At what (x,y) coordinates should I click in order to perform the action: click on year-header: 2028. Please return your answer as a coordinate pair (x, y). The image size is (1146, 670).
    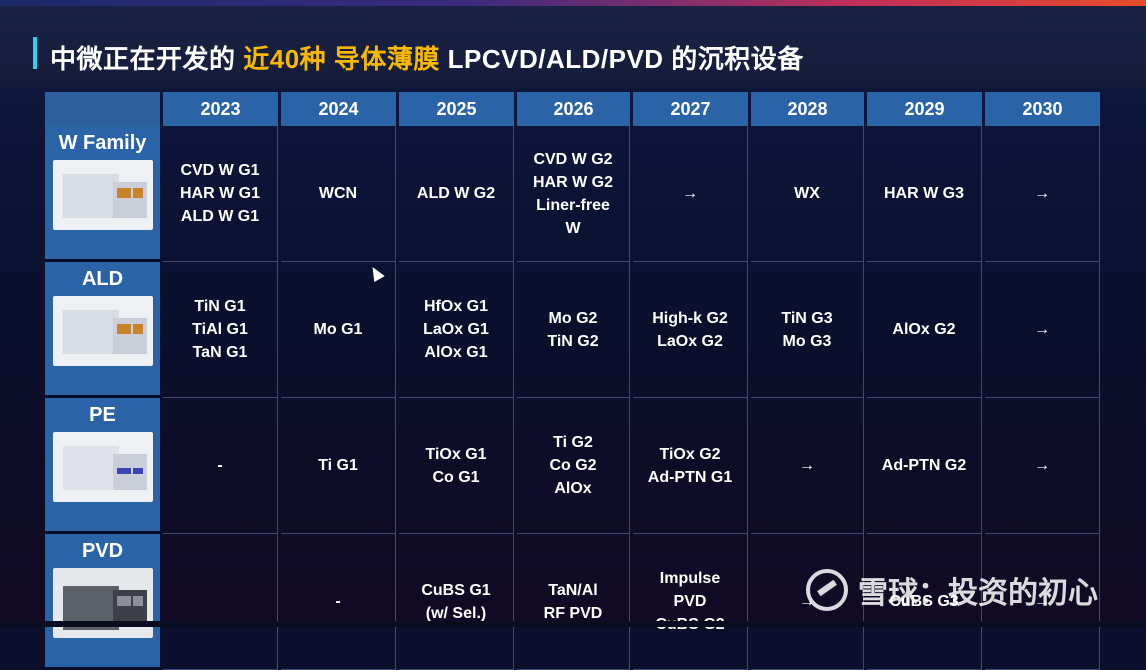
    Looking at the image, I should click on (807, 109).